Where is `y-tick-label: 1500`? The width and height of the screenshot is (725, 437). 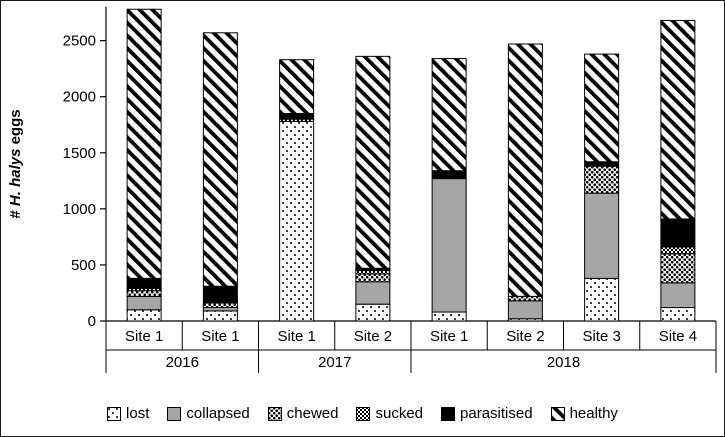
y-tick-label: 1500 is located at coordinates (79, 153).